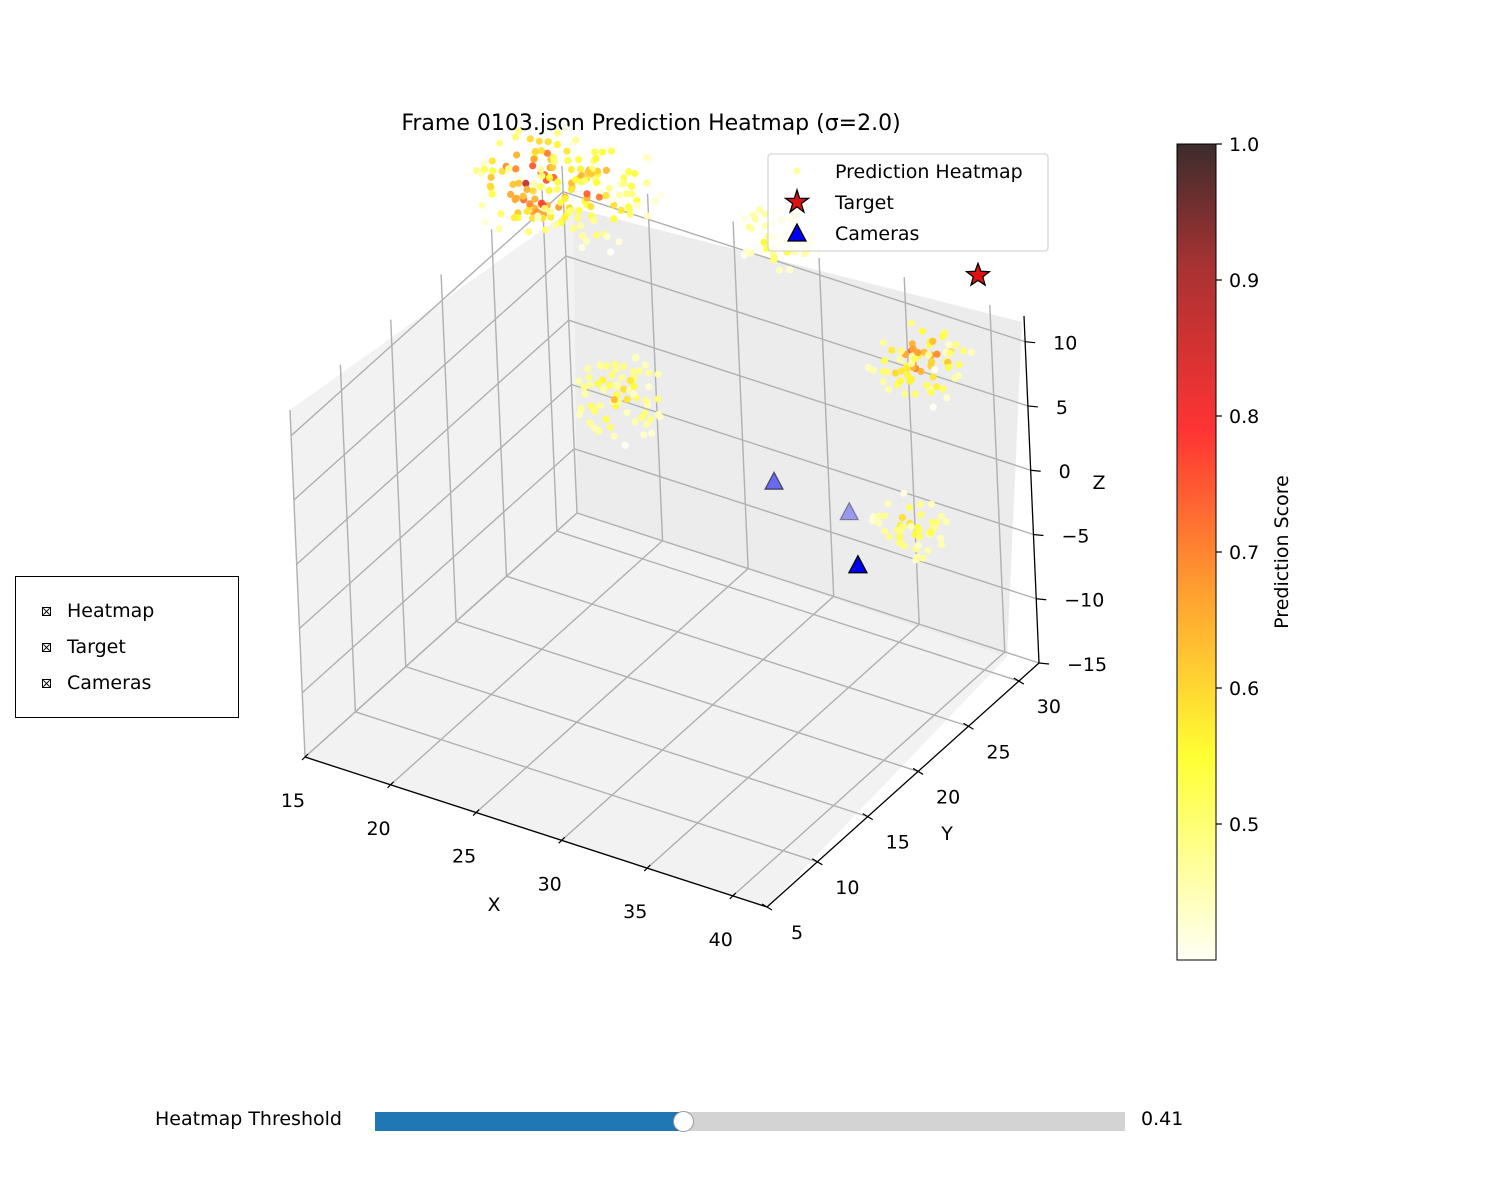  Describe the element at coordinates (111, 611) in the screenshot. I see `heatmap-checkbox-label: Heatmap` at that location.